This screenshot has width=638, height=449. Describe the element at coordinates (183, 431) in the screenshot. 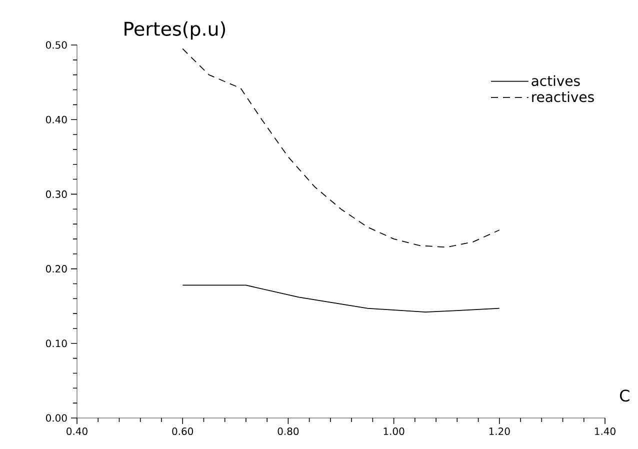

I see `x-tick-label: 0.60` at that location.